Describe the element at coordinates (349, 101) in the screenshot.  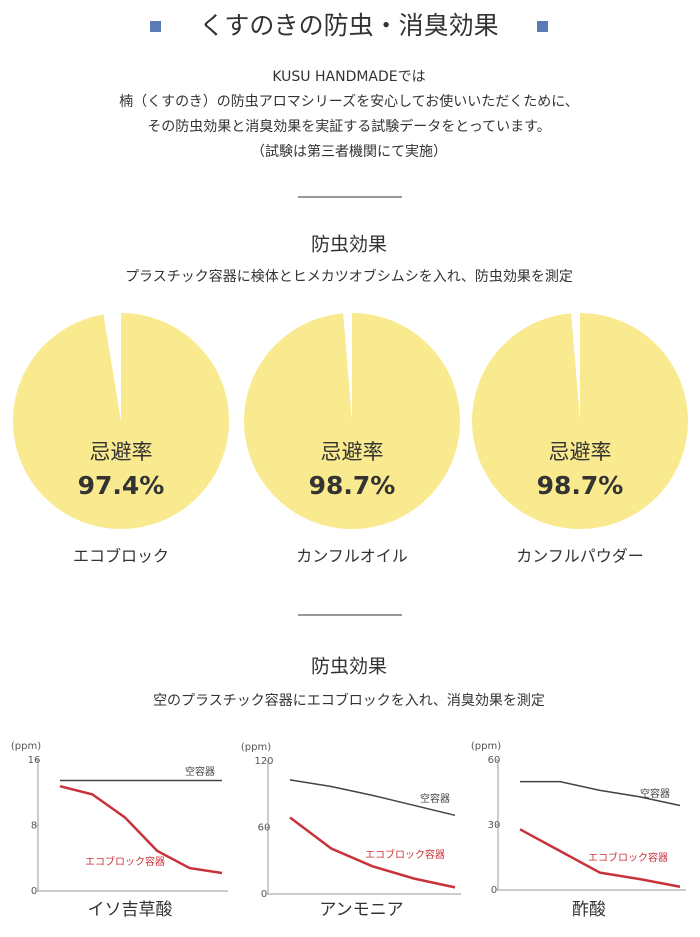
I see `intro-line: 楠（くすのき）の防虫アロマシリーズを安心してお使いいただくために、` at that location.